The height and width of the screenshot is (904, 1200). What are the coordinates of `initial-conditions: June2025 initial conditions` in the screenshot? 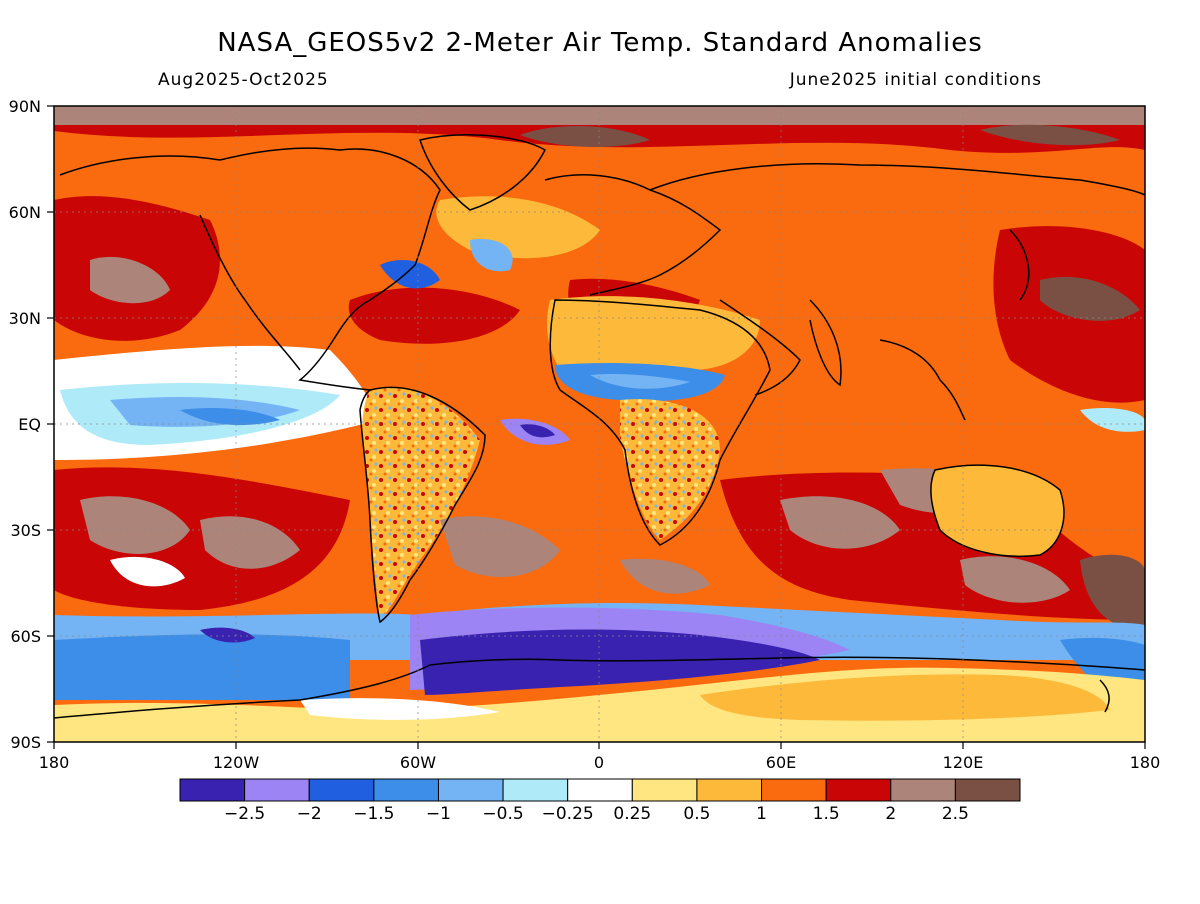 It's located at (915, 80).